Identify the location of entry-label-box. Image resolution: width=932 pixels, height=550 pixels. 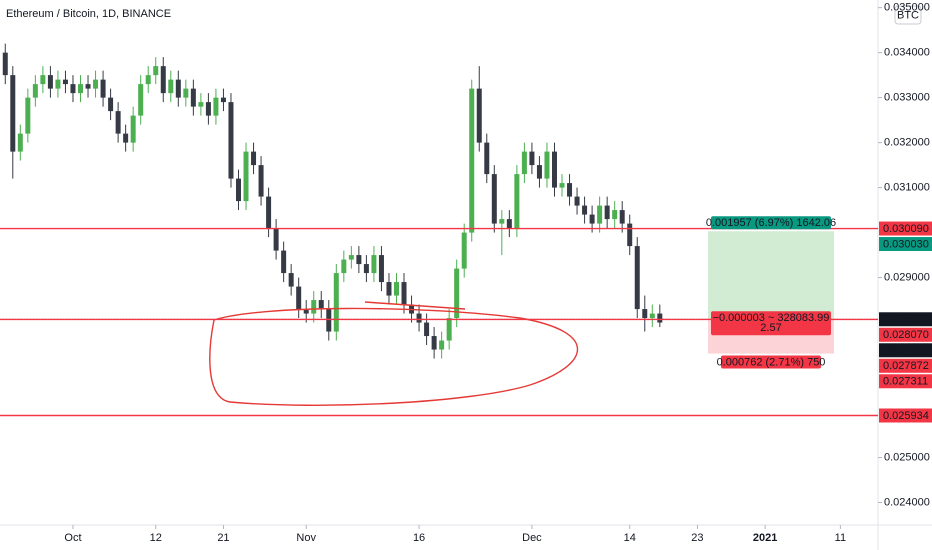
(771, 323).